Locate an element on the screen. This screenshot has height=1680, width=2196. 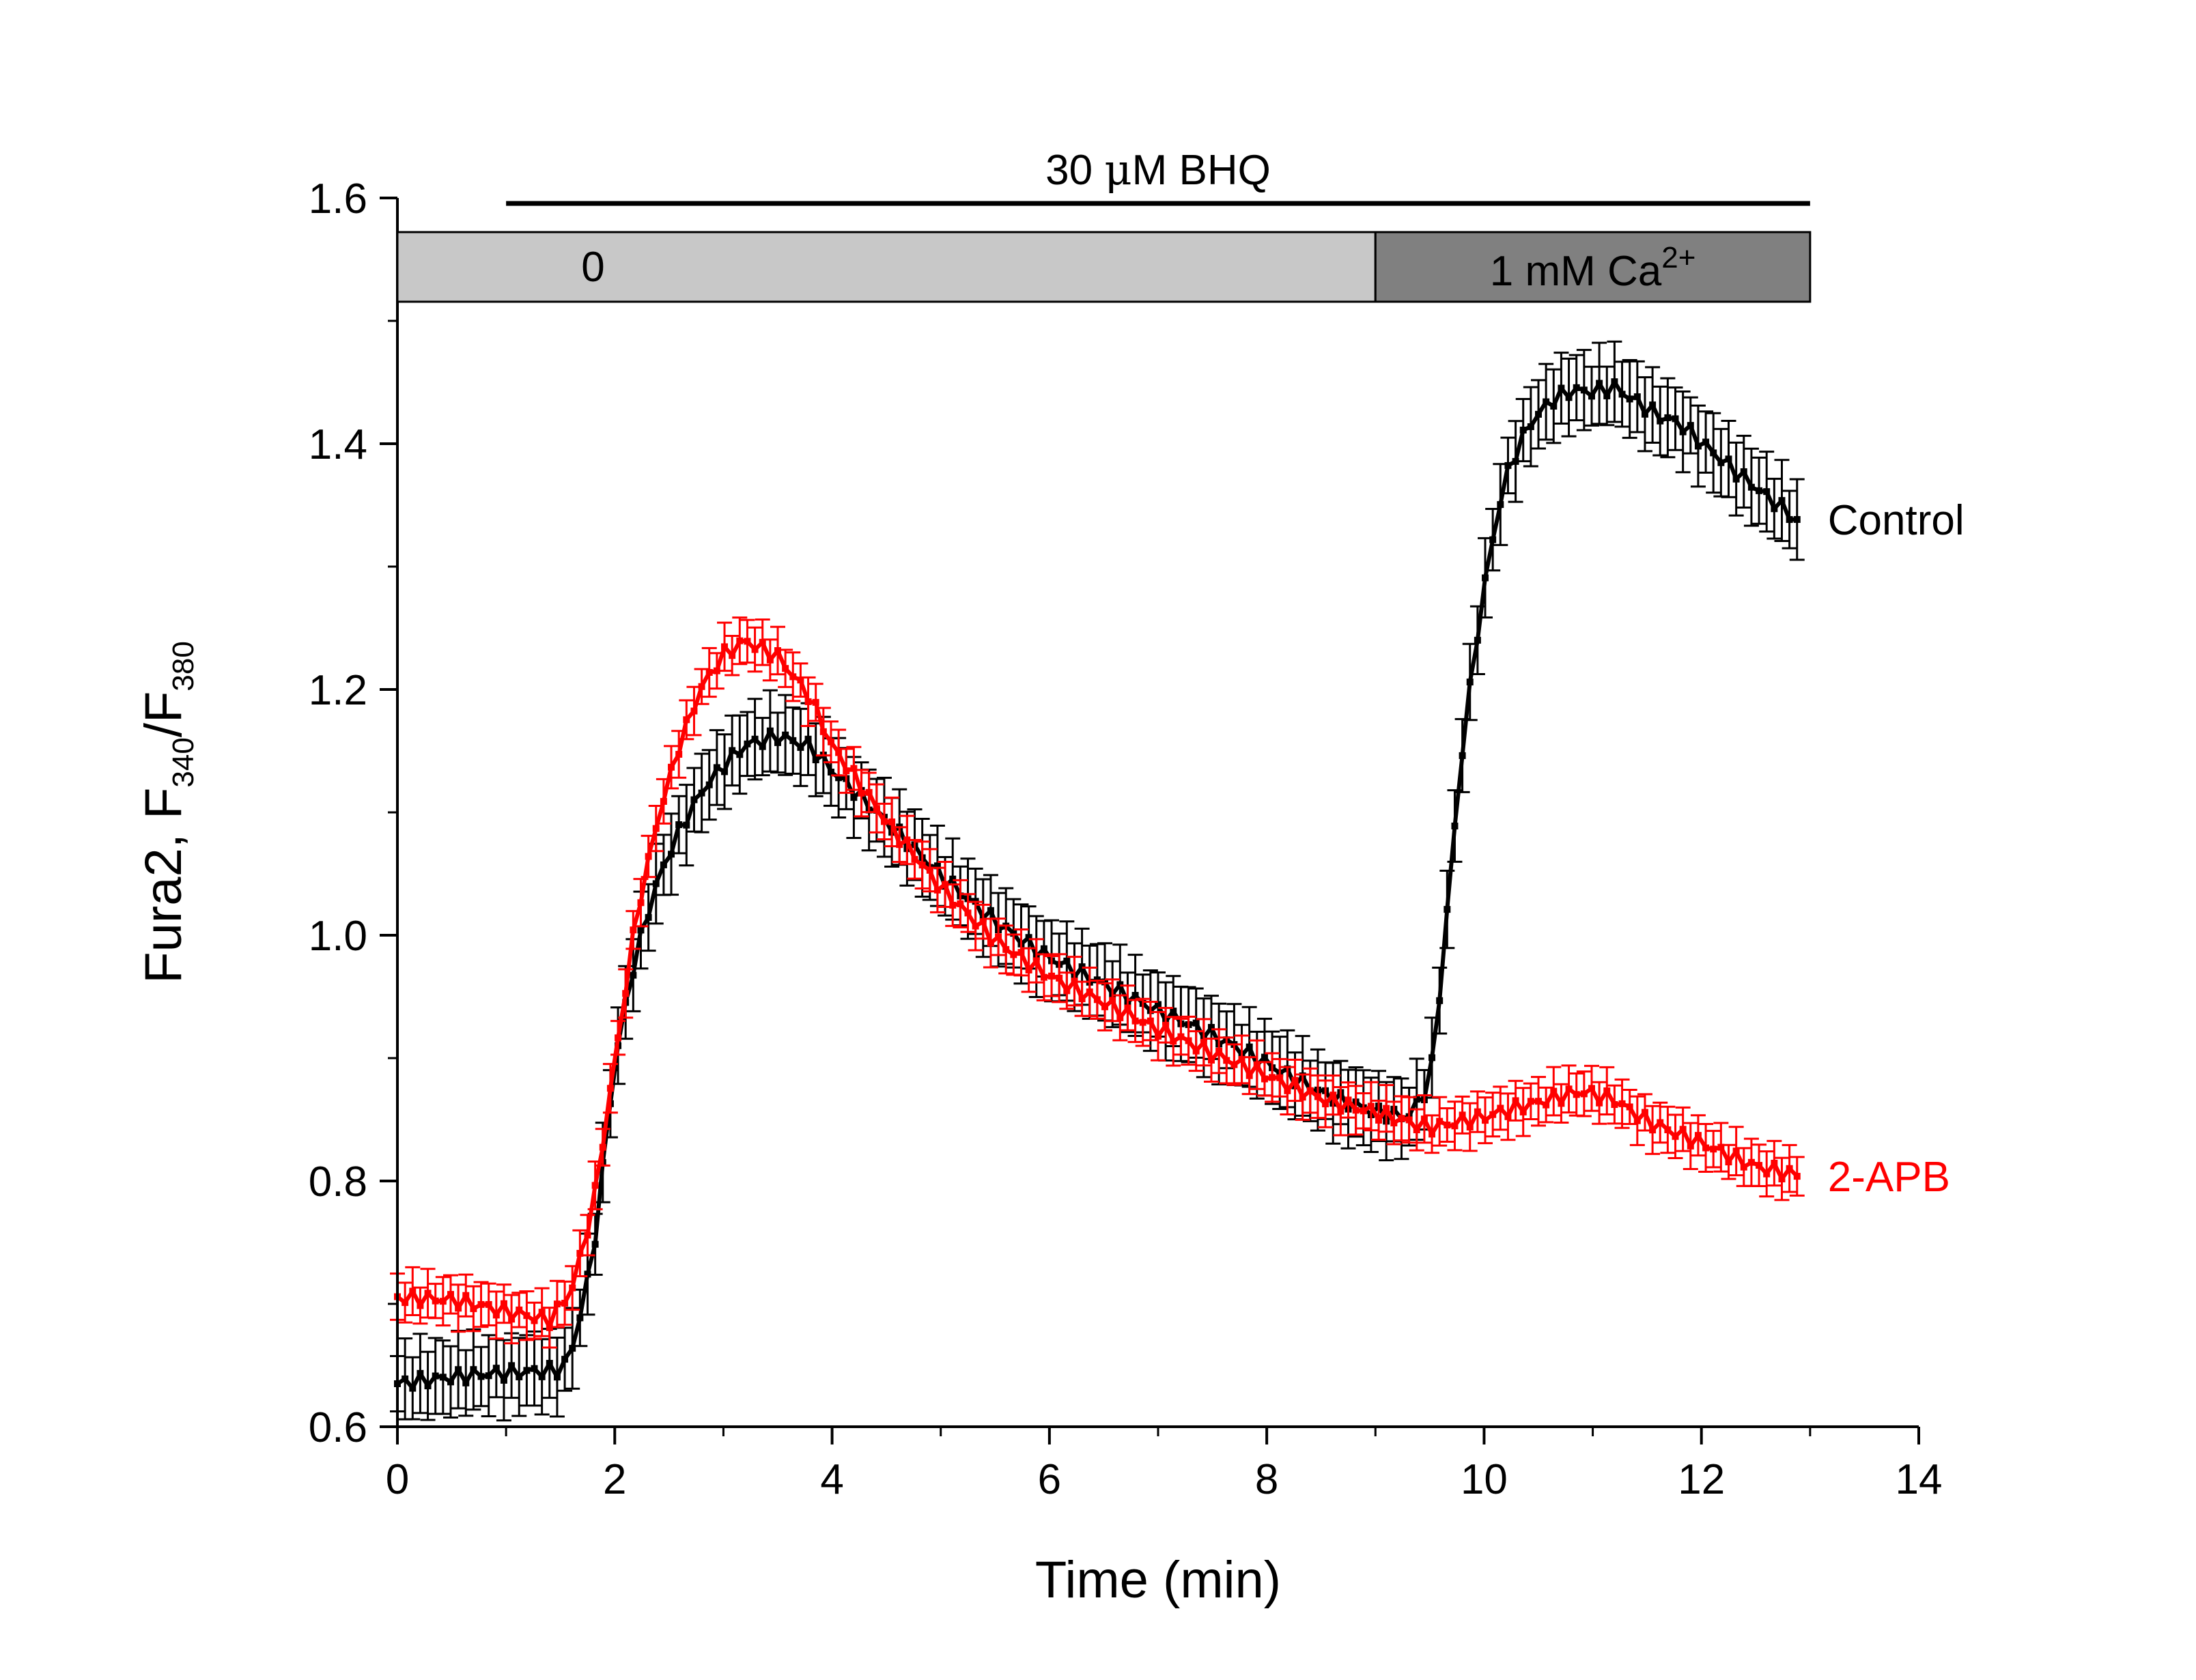
x-tick-label: 6 is located at coordinates (1049, 1479).